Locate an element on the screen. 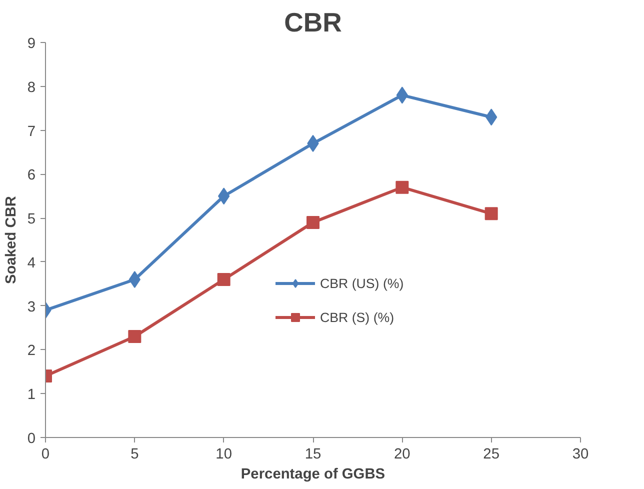  y-tick-label: 9 is located at coordinates (31, 44).